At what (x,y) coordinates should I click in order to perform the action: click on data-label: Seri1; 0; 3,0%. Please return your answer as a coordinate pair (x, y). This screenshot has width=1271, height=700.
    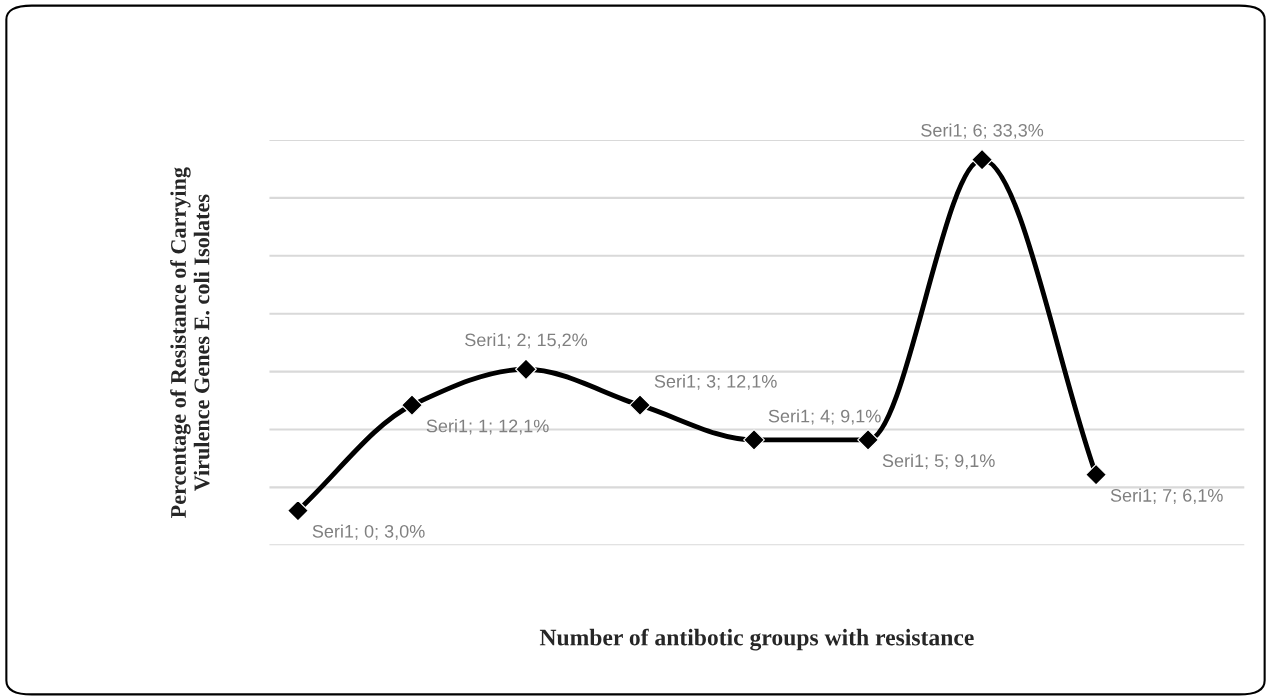
    Looking at the image, I should click on (368, 532).